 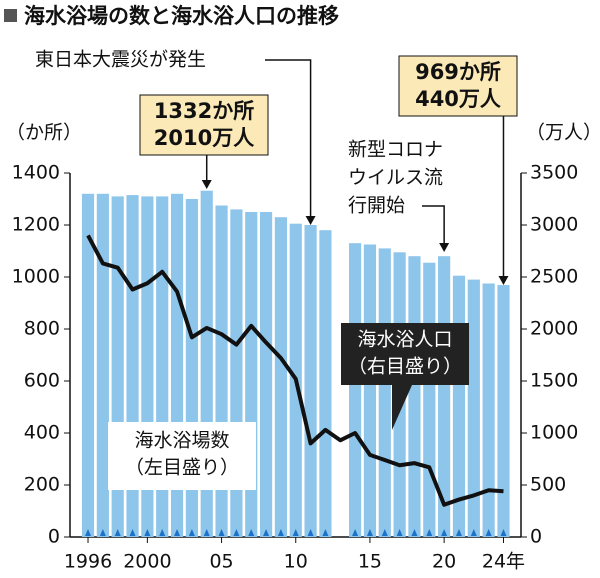 What do you see at coordinates (554, 329) in the screenshot?
I see `y2-tick-label: 2000` at bounding box center [554, 329].